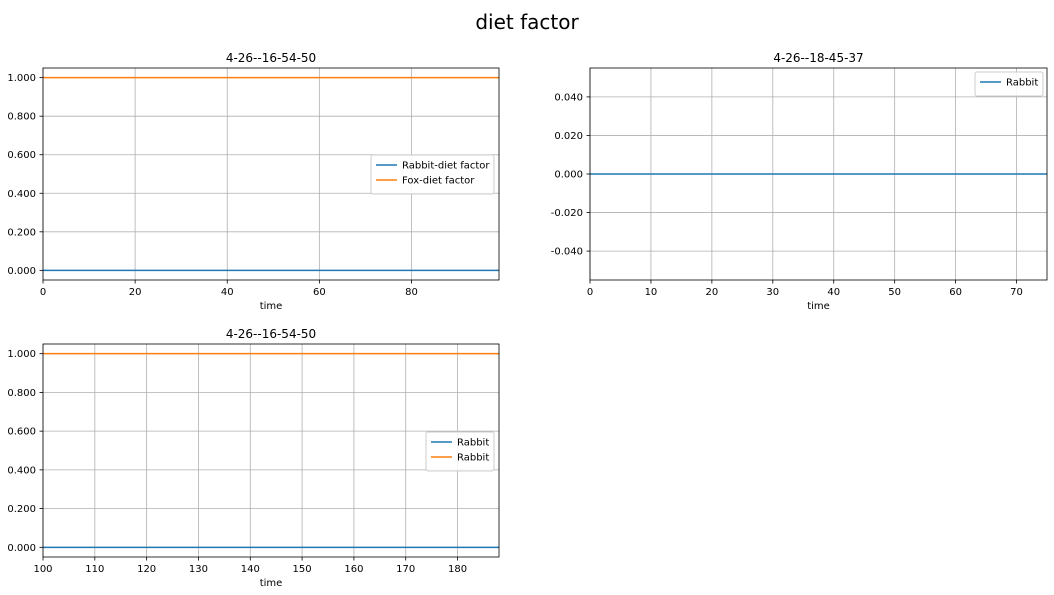  Describe the element at coordinates (567, 252) in the screenshot. I see `y-tick-label: -0.040` at that location.